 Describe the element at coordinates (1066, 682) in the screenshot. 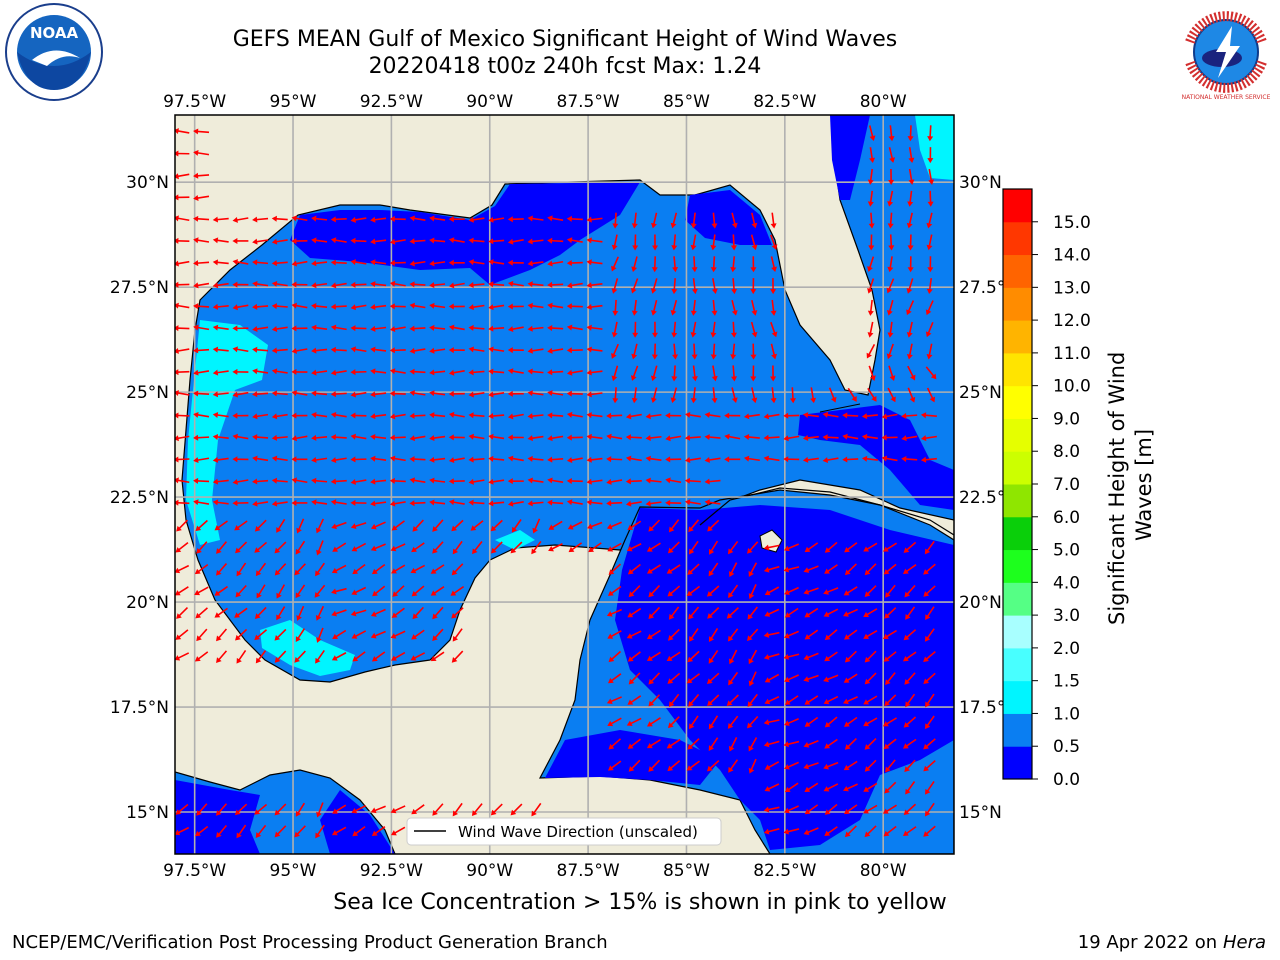

I see `colorbar-tick-label: 1.5` at that location.